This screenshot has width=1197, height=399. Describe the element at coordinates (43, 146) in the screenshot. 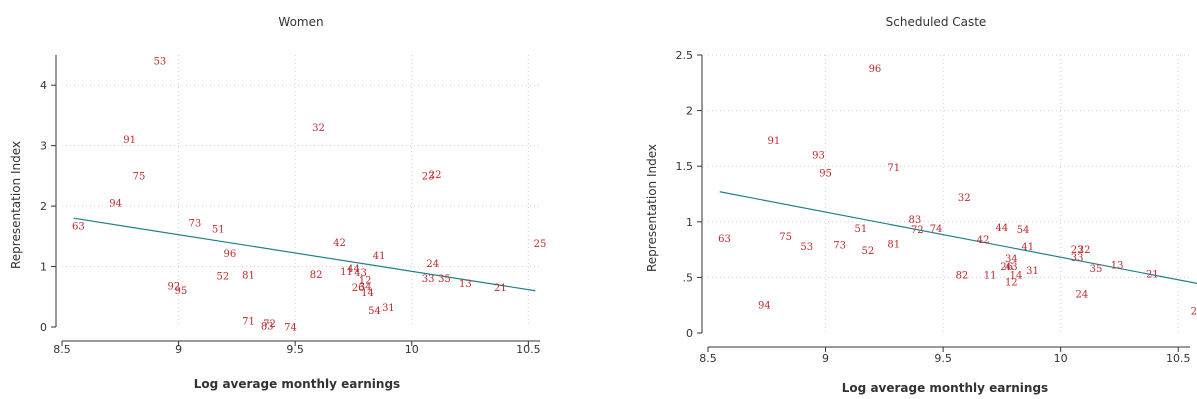

I see `y-tick-label: 3` at that location.